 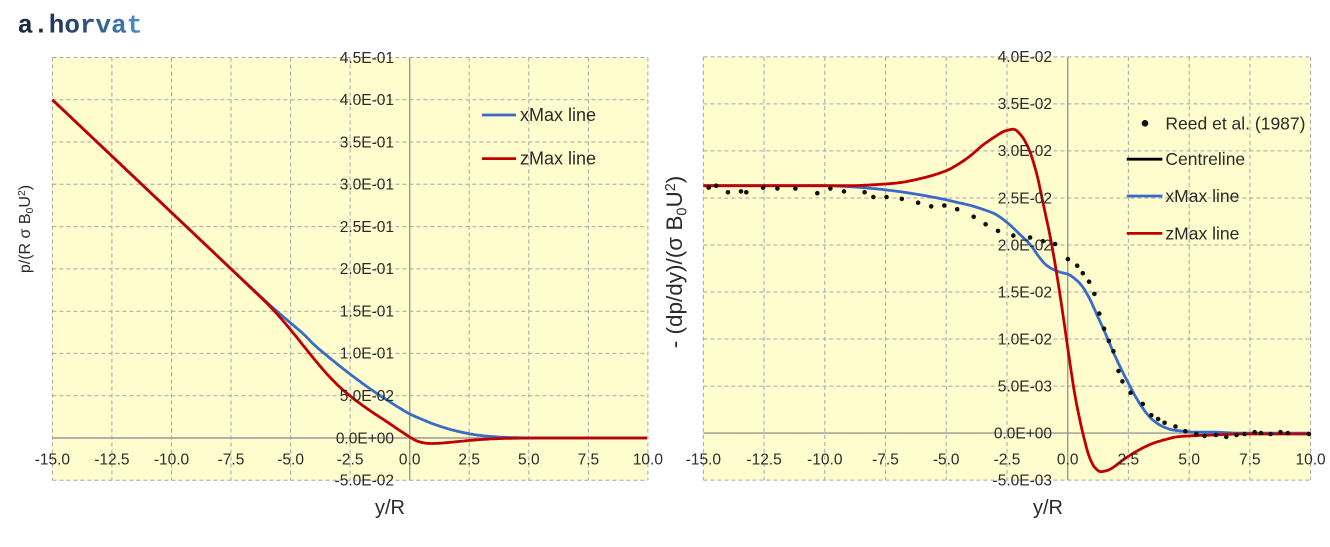 What do you see at coordinates (1025, 292) in the screenshot?
I see `svg-text: 1.5E-02` at bounding box center [1025, 292].